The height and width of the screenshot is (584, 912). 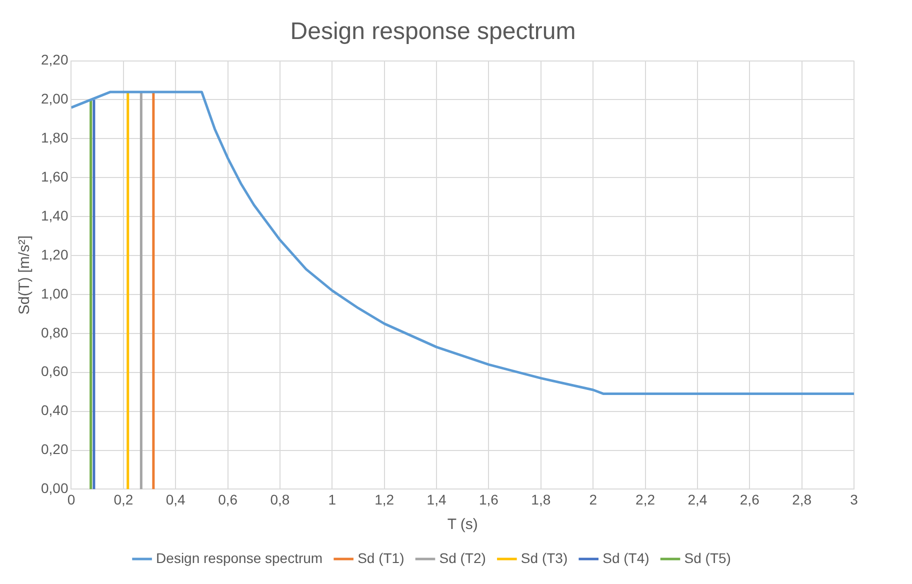 I want to click on x-tick-label: 1,2, so click(x=384, y=499).